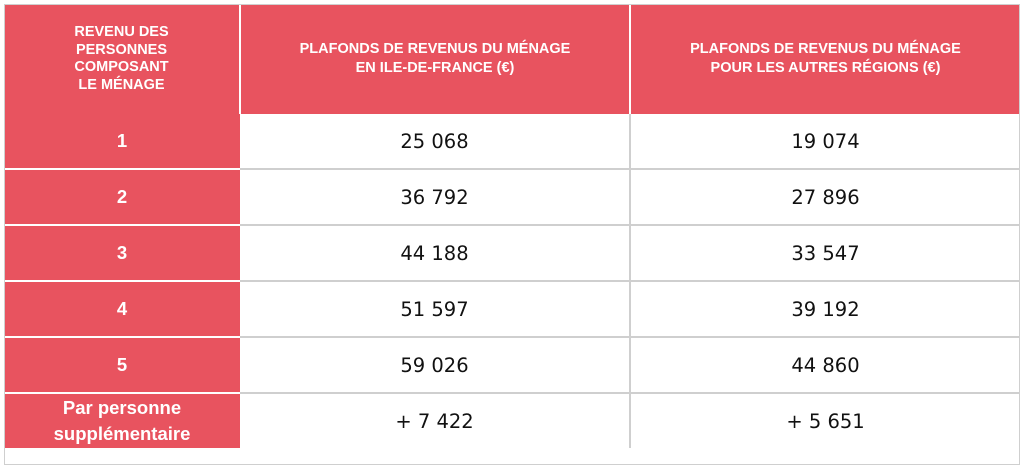  What do you see at coordinates (435, 253) in the screenshot?
I see `idf-value: 44 188` at bounding box center [435, 253].